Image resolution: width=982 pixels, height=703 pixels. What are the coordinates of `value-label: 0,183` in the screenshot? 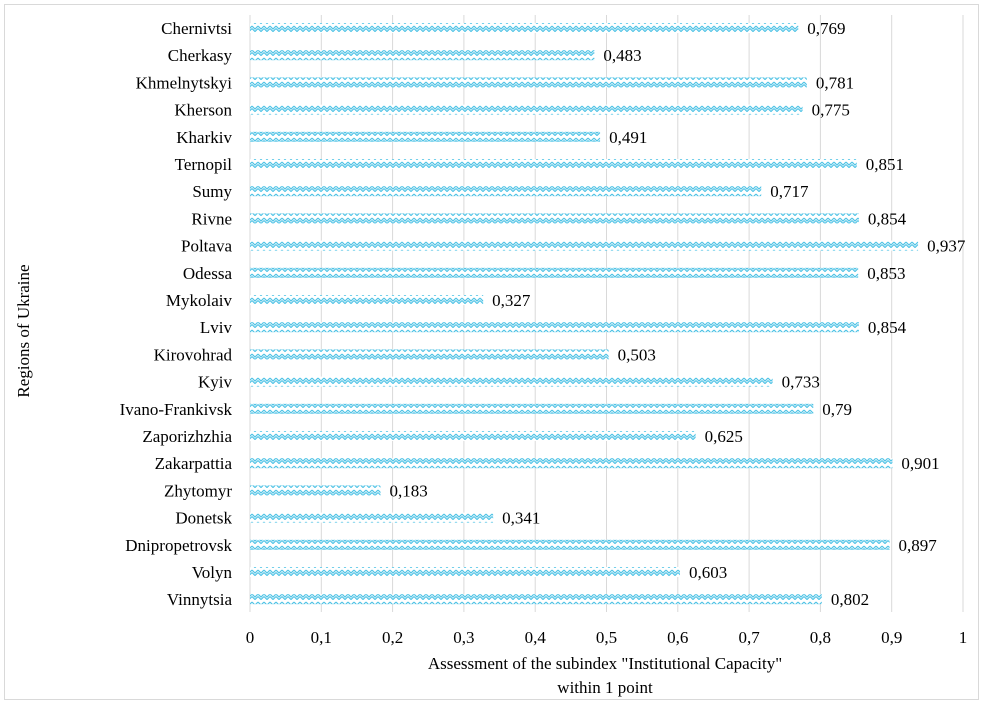 It's located at (408, 490).